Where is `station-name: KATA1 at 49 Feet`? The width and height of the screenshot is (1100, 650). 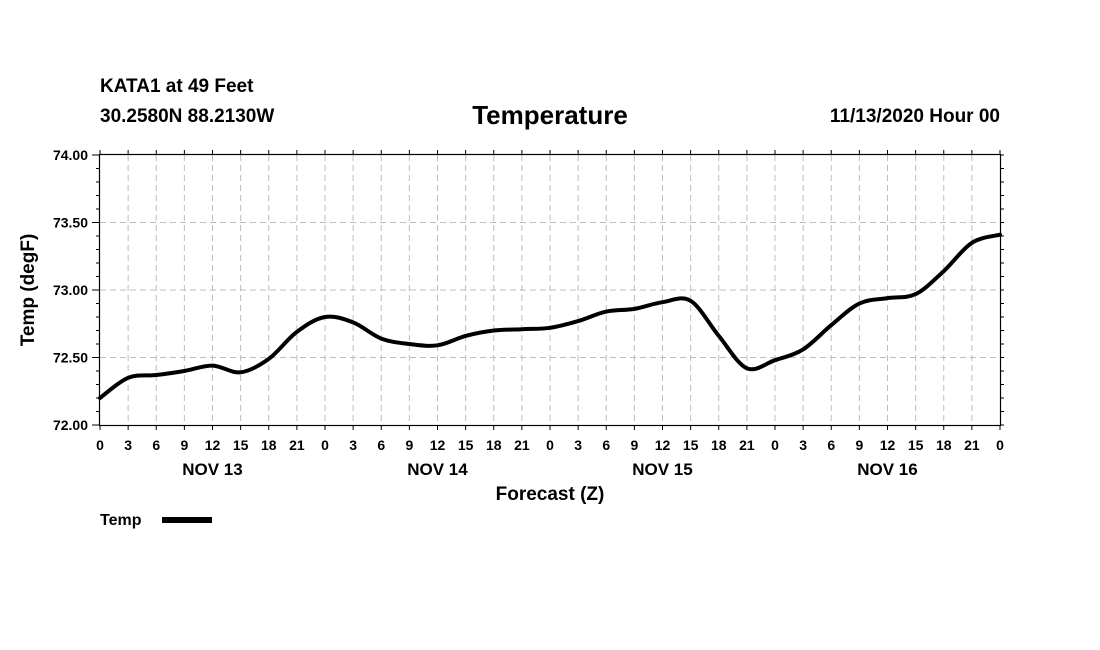
station-name: KATA1 at 49 Feet is located at coordinates (177, 86).